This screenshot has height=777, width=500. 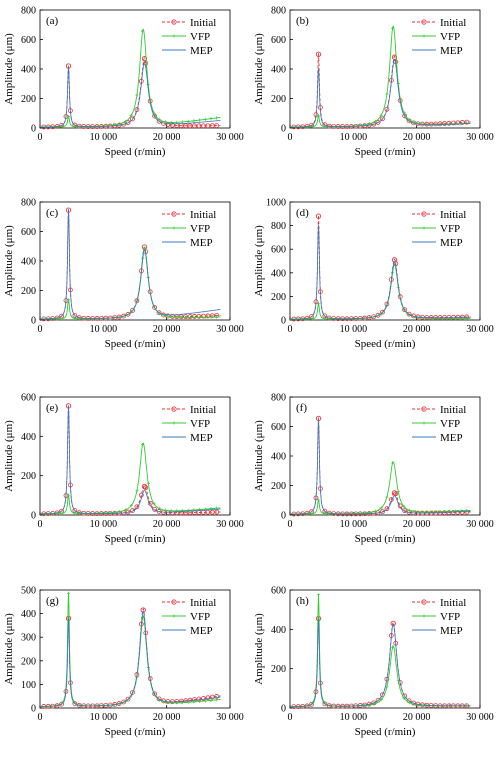 What do you see at coordinates (9, 69) in the screenshot?
I see `y-axis-label: Amplitude (μm)` at bounding box center [9, 69].